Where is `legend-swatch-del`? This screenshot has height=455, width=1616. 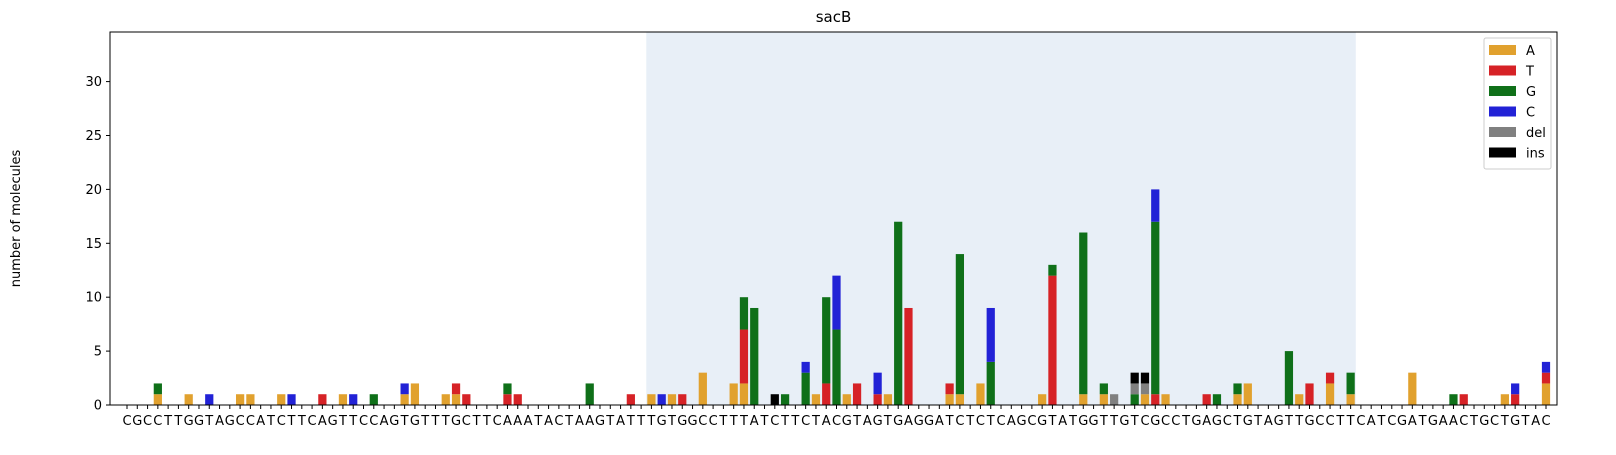 legend-swatch-del is located at coordinates (1502, 132).